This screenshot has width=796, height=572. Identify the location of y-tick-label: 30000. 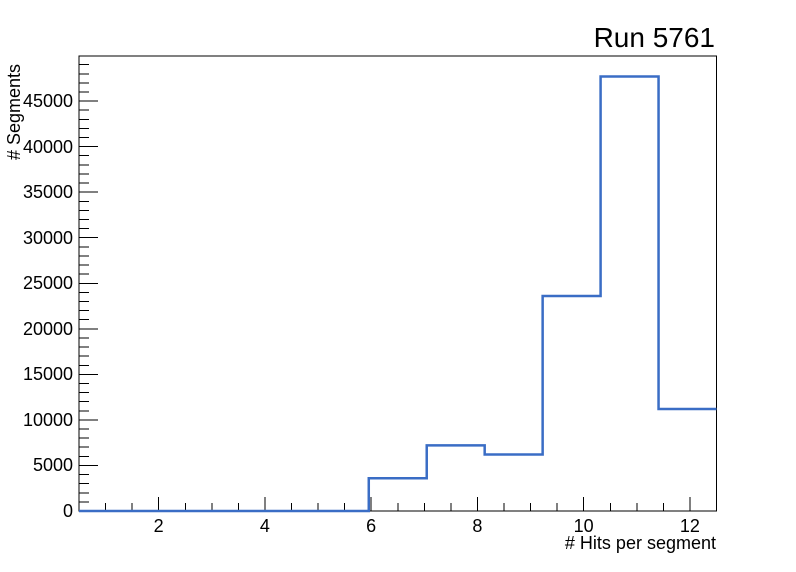
(47, 237).